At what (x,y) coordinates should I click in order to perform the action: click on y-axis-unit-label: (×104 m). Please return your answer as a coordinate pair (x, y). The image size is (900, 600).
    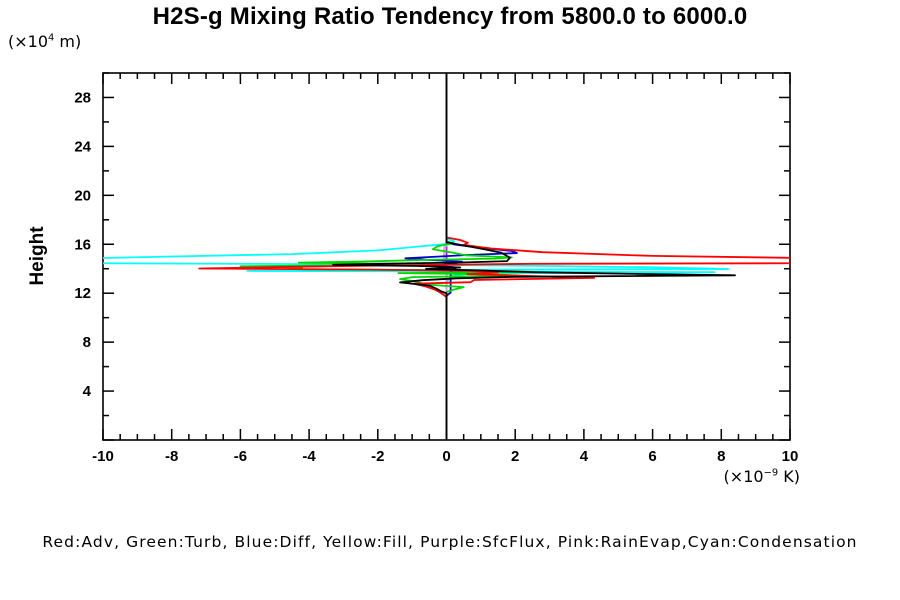
    Looking at the image, I should click on (44, 41).